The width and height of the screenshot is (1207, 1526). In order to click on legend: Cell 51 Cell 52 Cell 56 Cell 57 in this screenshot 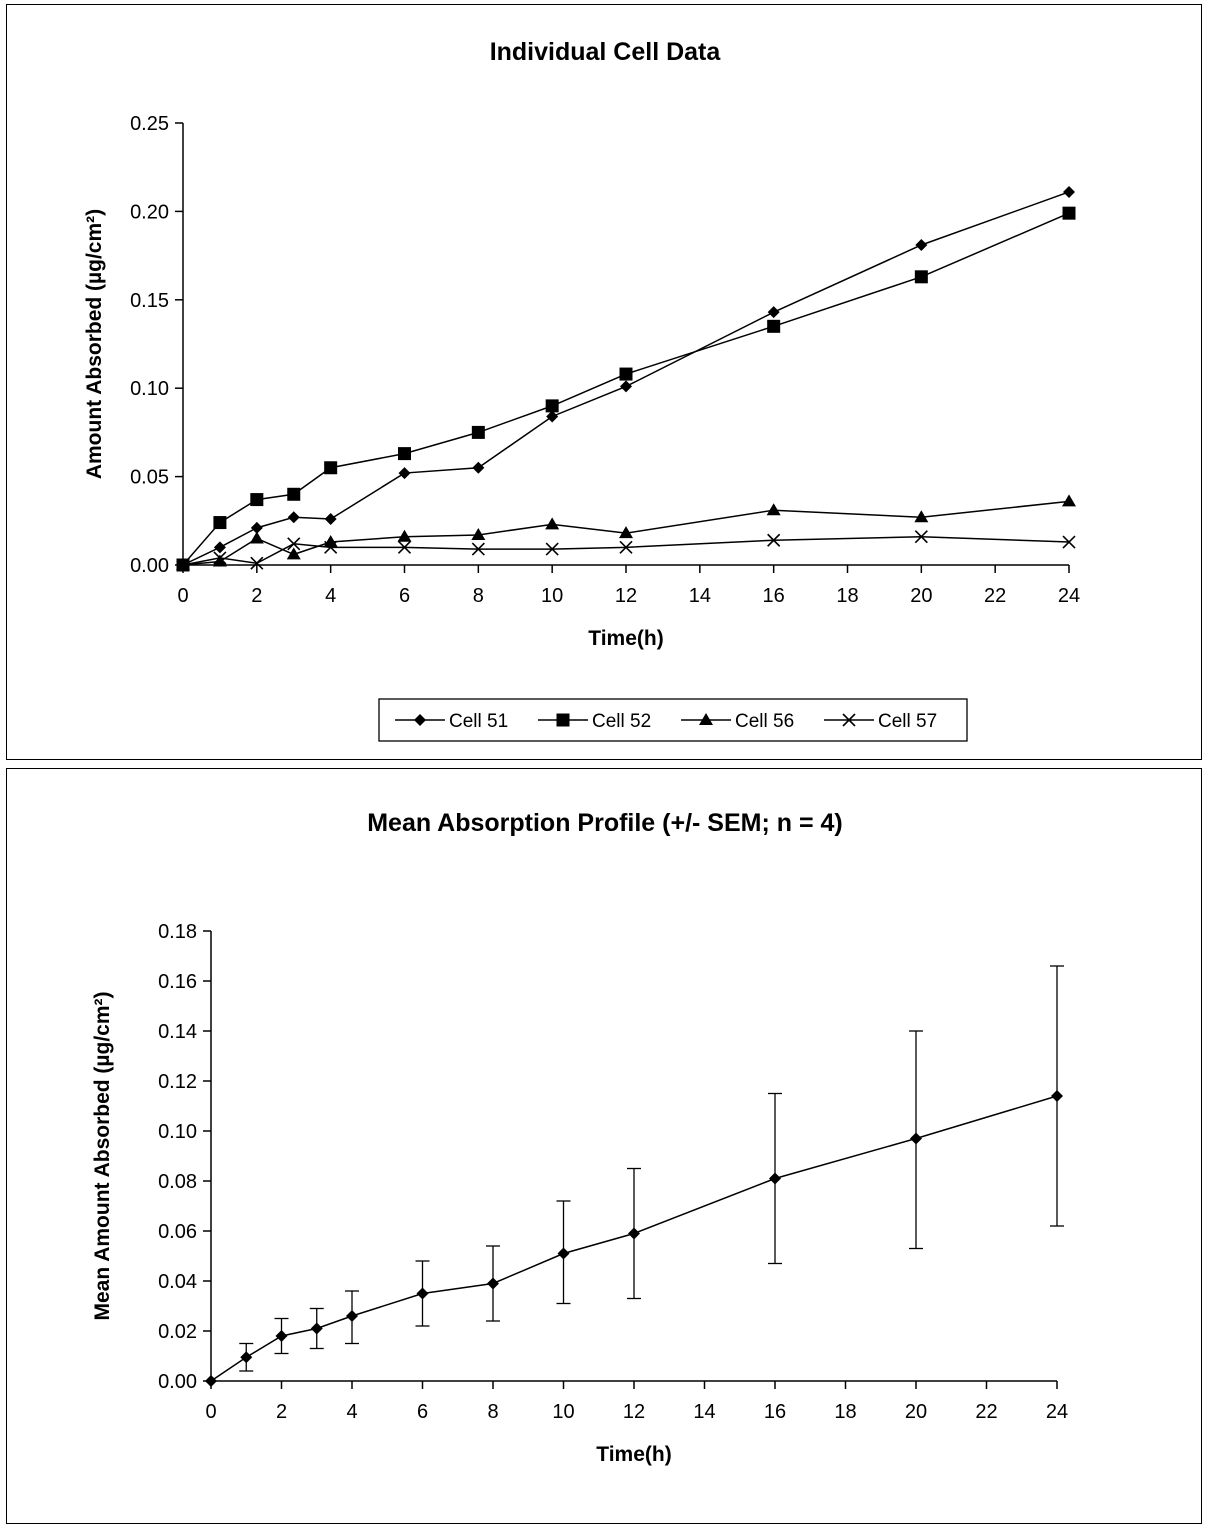, I will do `click(673, 720)`.